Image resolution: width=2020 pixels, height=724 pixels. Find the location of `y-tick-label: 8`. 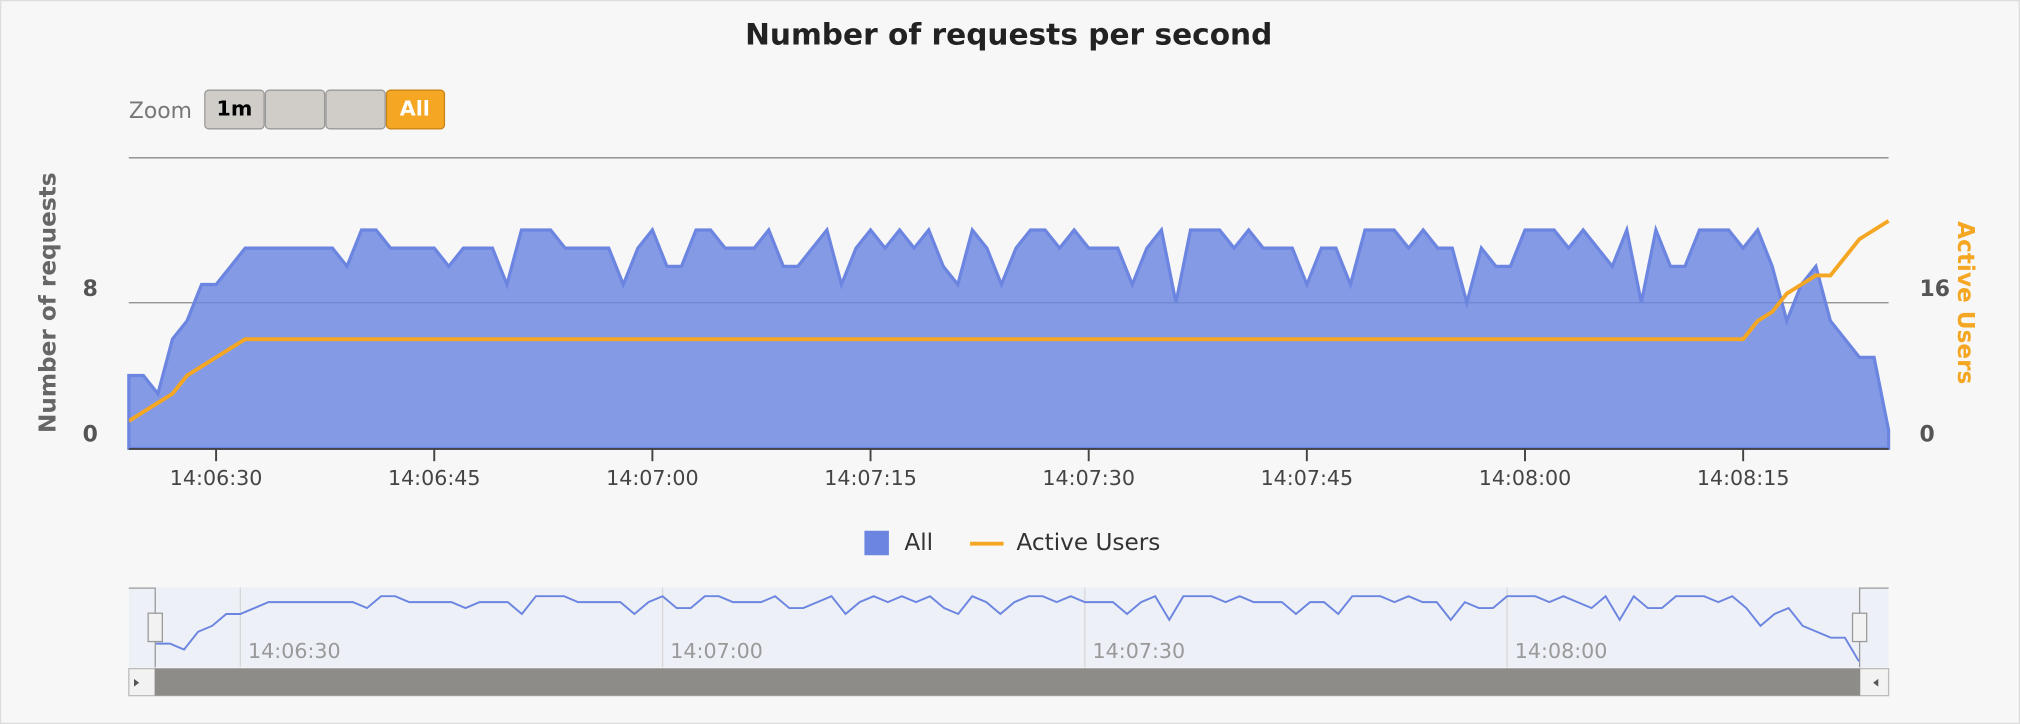

y-tick-label: 8 is located at coordinates (90, 289).